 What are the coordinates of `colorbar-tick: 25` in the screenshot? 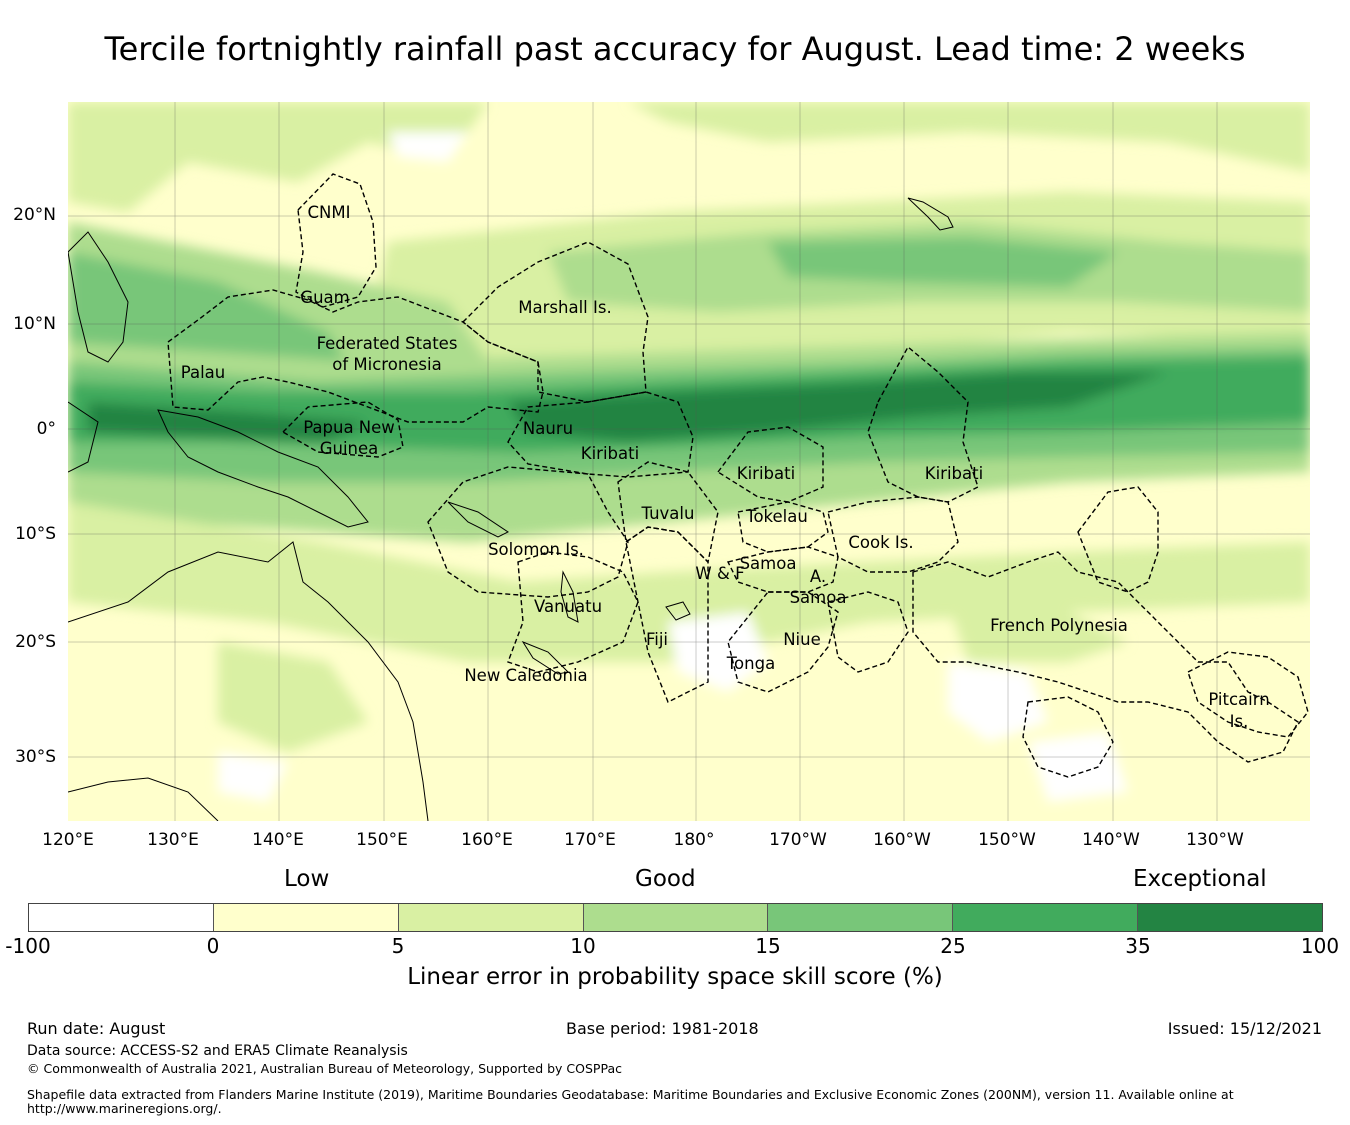 It's located at (953, 946).